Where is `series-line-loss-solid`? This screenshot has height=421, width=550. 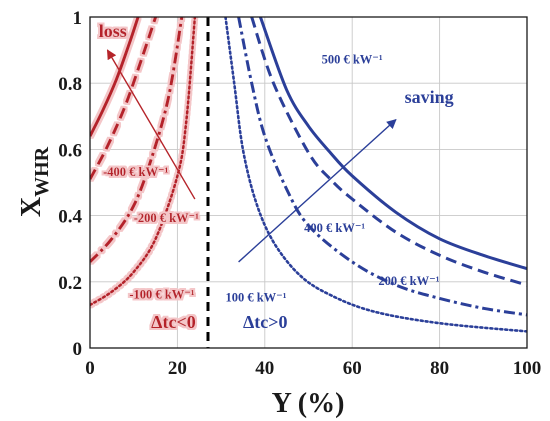 series-line-loss-solid is located at coordinates (115, 77).